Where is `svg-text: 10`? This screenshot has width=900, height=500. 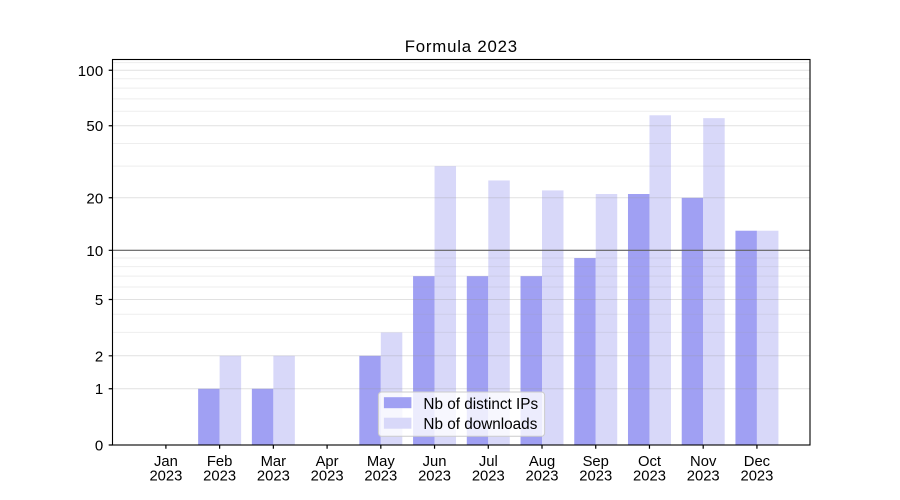 svg-text: 10 is located at coordinates (94, 251).